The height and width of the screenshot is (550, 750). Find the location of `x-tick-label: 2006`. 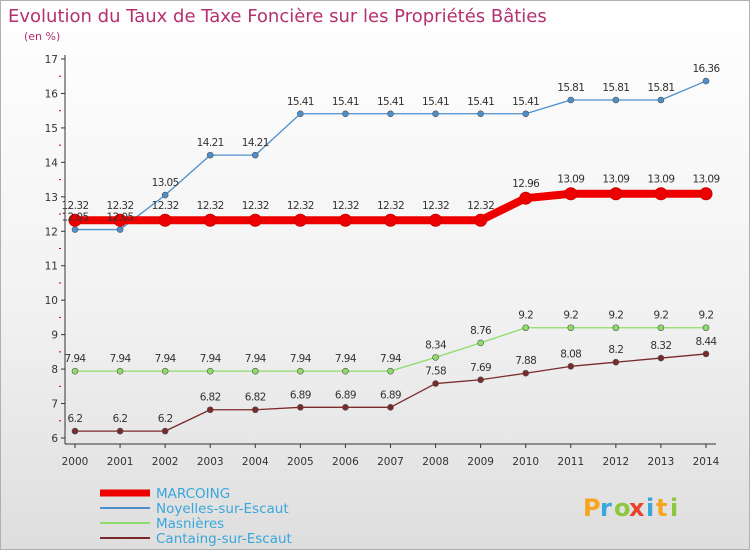

x-tick-label: 2006 is located at coordinates (345, 462).